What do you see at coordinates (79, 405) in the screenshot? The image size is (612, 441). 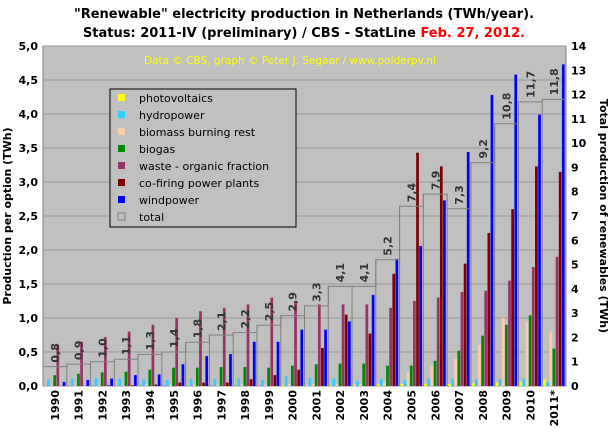 I see `x-tick-label: 1991` at bounding box center [79, 405].